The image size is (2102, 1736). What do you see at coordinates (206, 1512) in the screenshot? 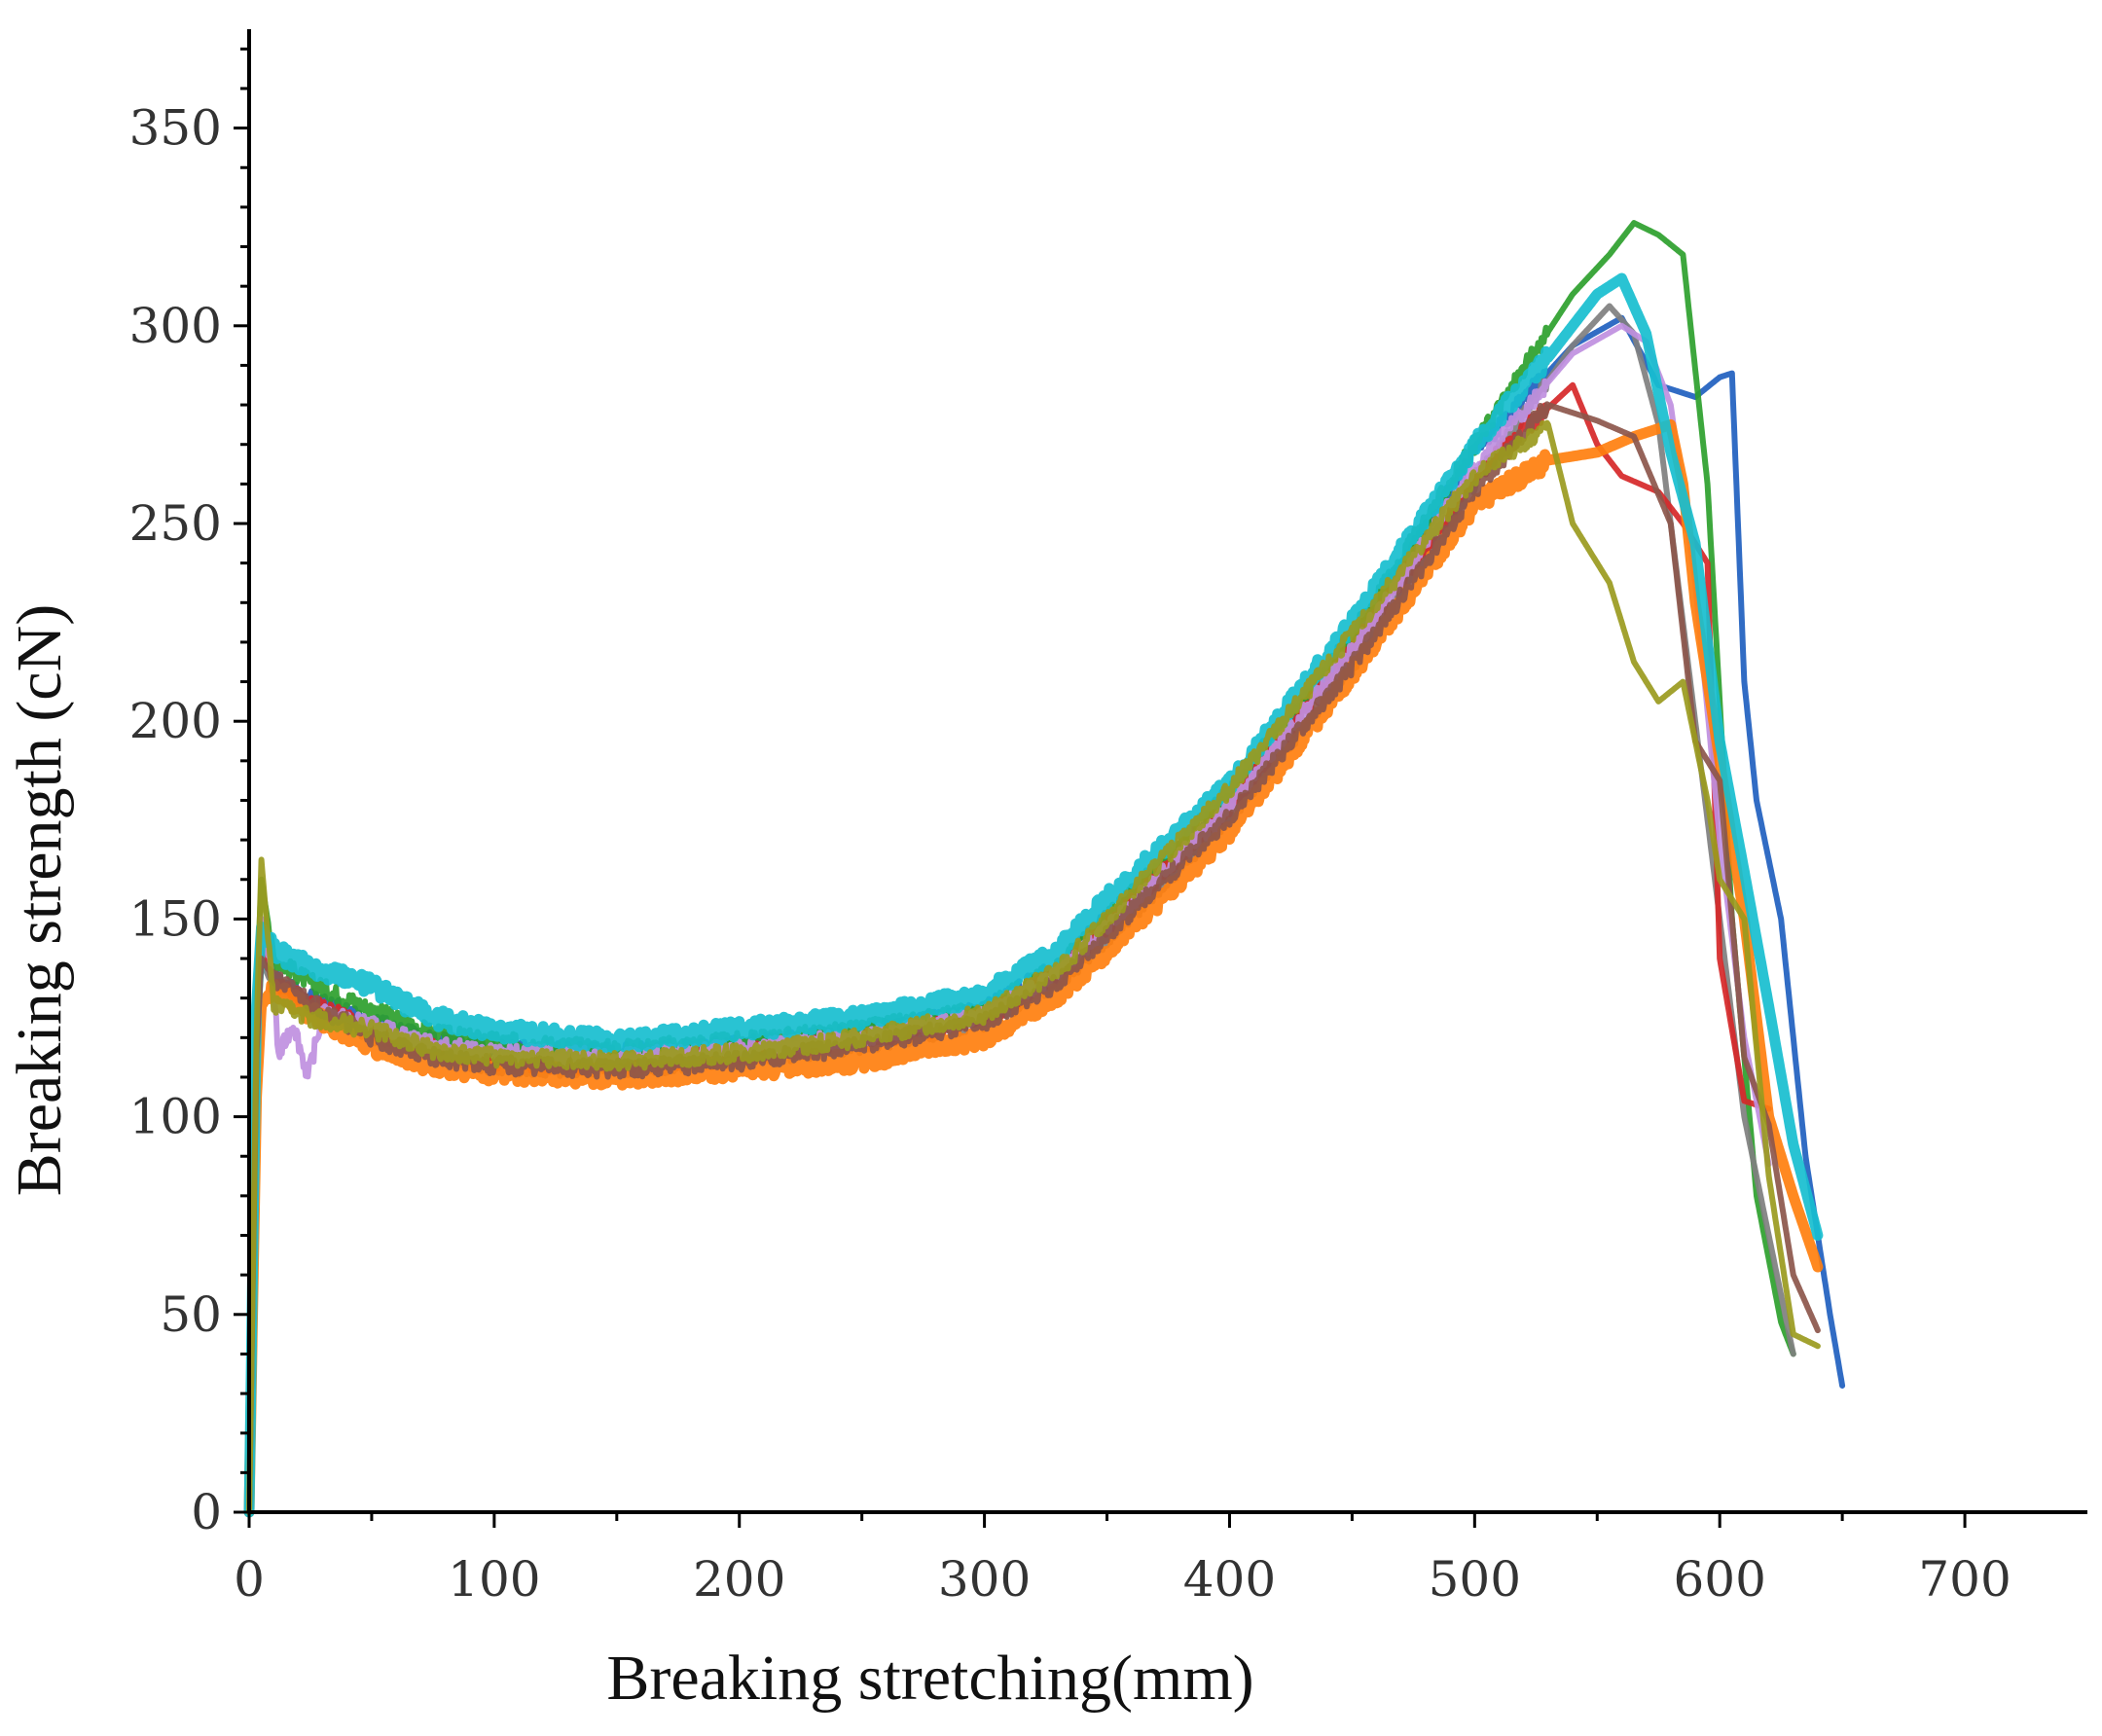
I see `y-tick-label: 0` at bounding box center [206, 1512].